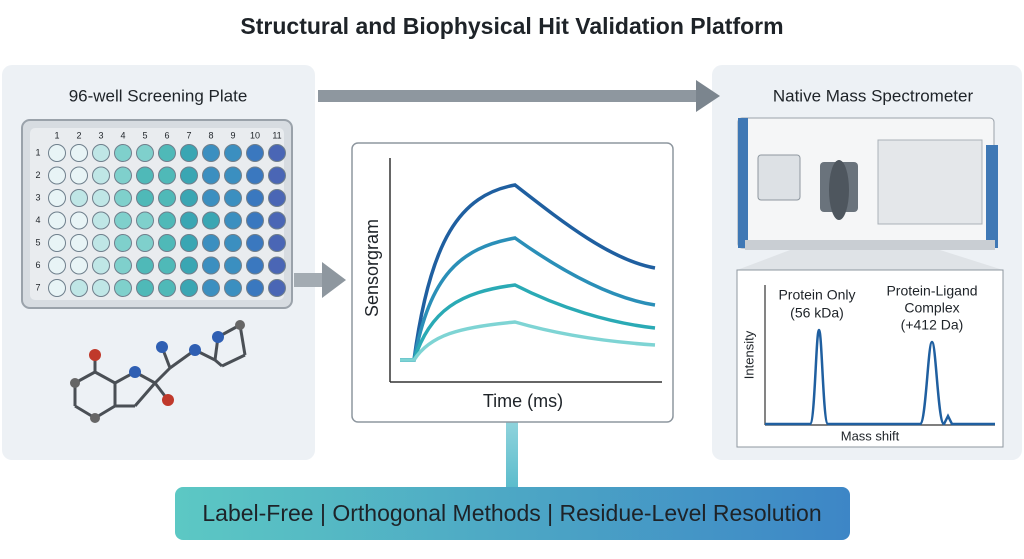  Describe the element at coordinates (870, 435) in the screenshot. I see `ms-x-label: Mass shift` at that location.